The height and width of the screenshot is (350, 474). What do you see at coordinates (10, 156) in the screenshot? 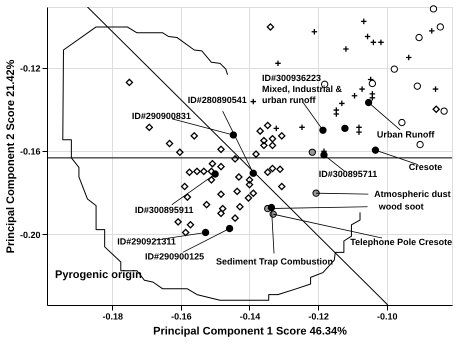
I see `y-axis-title: Principal Component 2 Score 21.42%` at bounding box center [10, 156].